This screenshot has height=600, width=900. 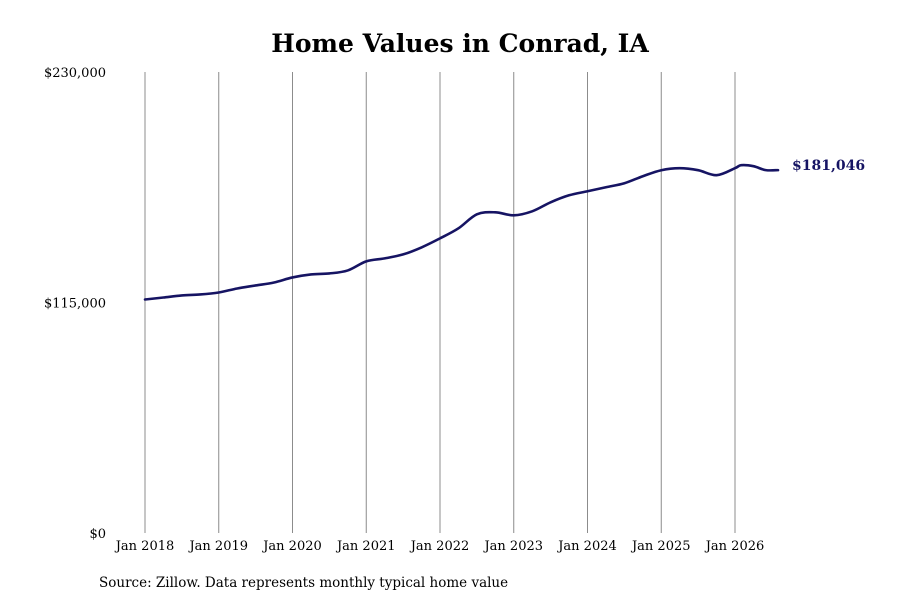 What do you see at coordinates (144, 546) in the screenshot?
I see `x-tick-label: Jan 2018` at bounding box center [144, 546].